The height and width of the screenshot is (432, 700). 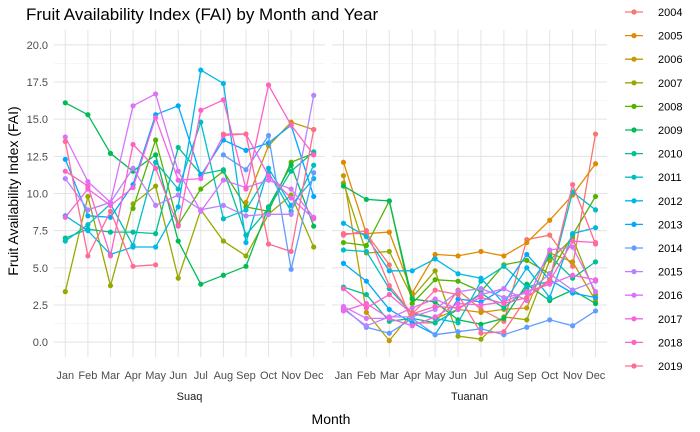 I want to click on x-tick-label: Apr, so click(x=132, y=376).